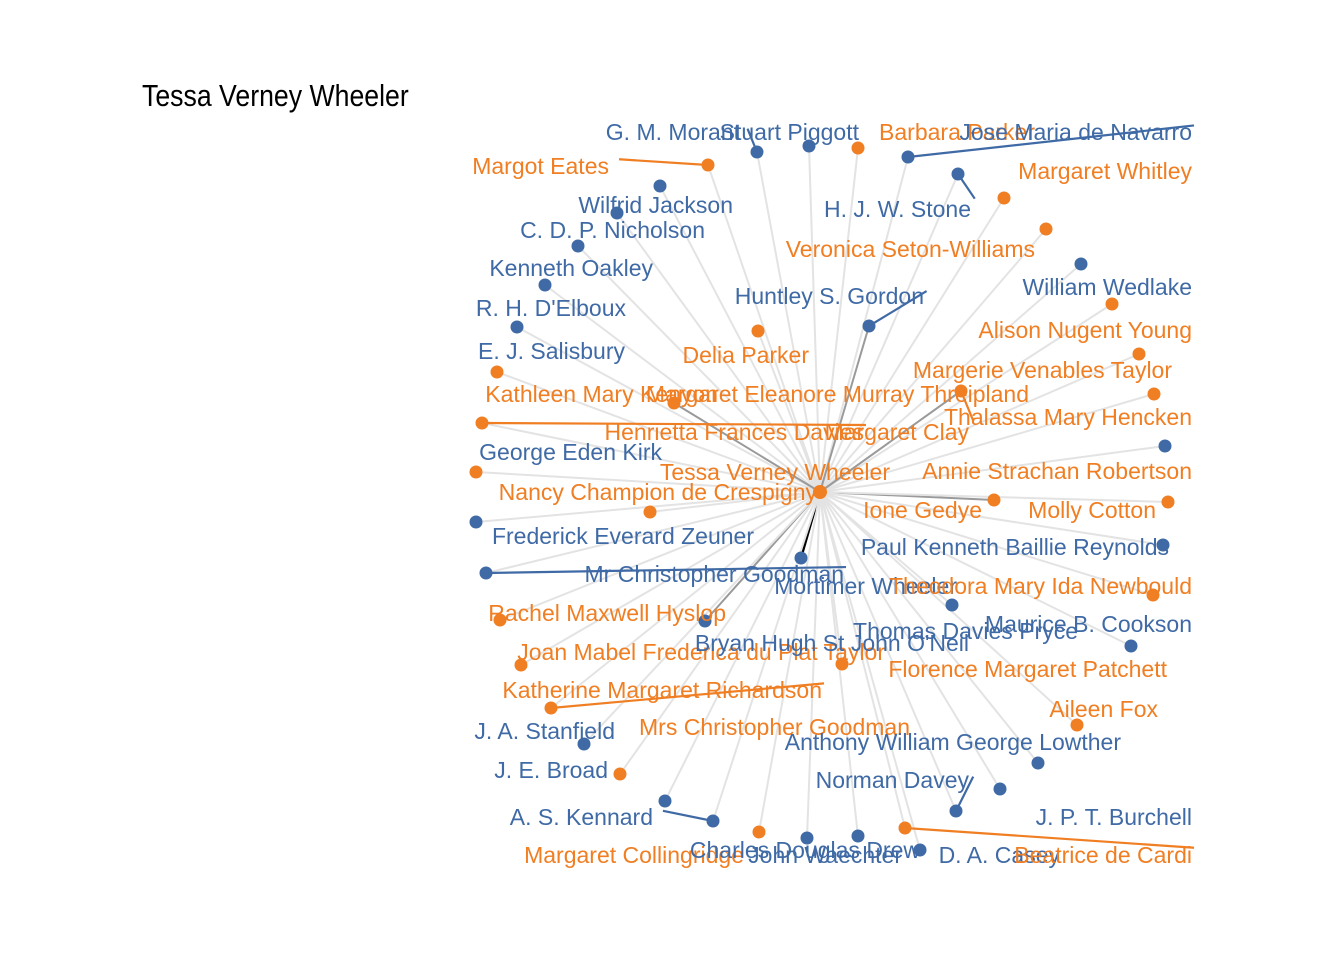  I want to click on label-barbara-parker: Barbara Parker, so click(957, 132).